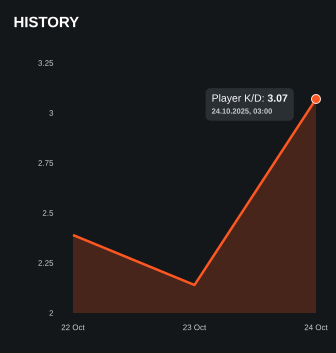 The height and width of the screenshot is (353, 336). I want to click on annotation: Player K/D: 3.07, so click(250, 99).